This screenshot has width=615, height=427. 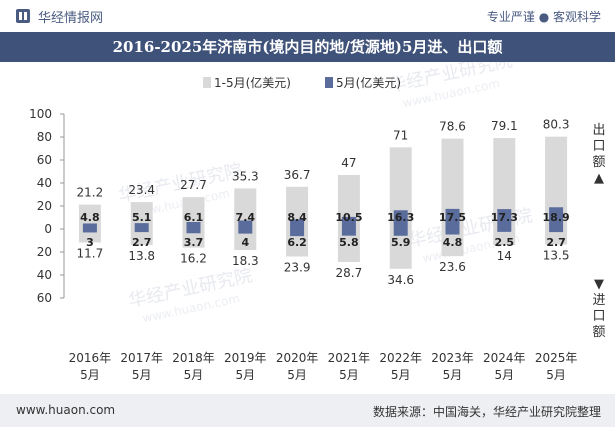 What do you see at coordinates (453, 242) in the screenshot?
I see `label-month-import: 4.8` at bounding box center [453, 242].